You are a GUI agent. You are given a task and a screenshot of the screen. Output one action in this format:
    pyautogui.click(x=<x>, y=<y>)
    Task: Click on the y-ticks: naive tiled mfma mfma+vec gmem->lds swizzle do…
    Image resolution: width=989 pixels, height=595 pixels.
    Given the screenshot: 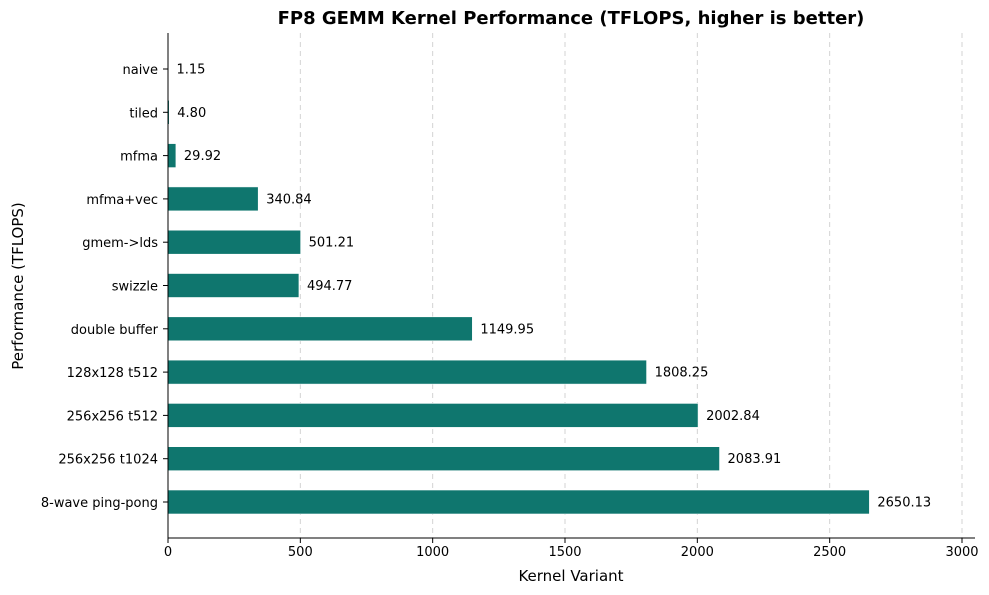 What is the action you would take?
    pyautogui.click(x=104, y=287)
    